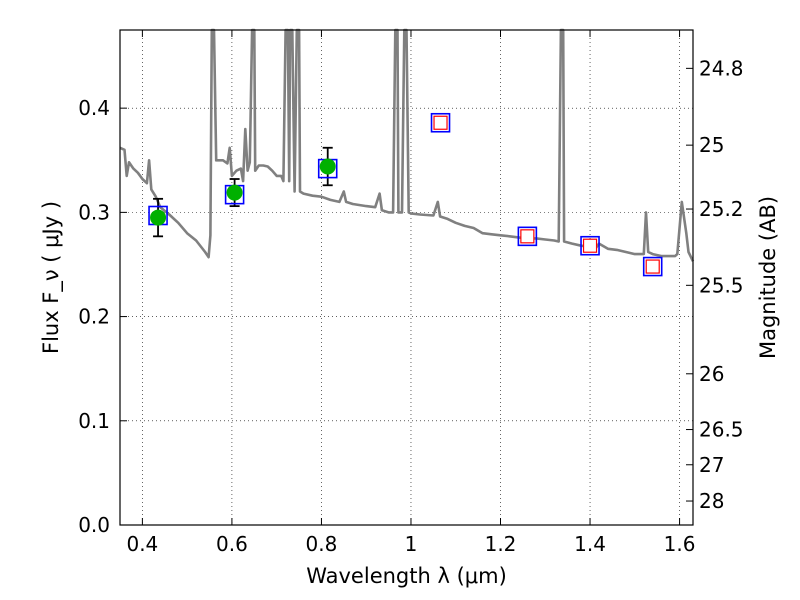 The width and height of the screenshot is (800, 600). Describe the element at coordinates (94, 212) in the screenshot. I see `y-tick-label: 0.3` at that location.